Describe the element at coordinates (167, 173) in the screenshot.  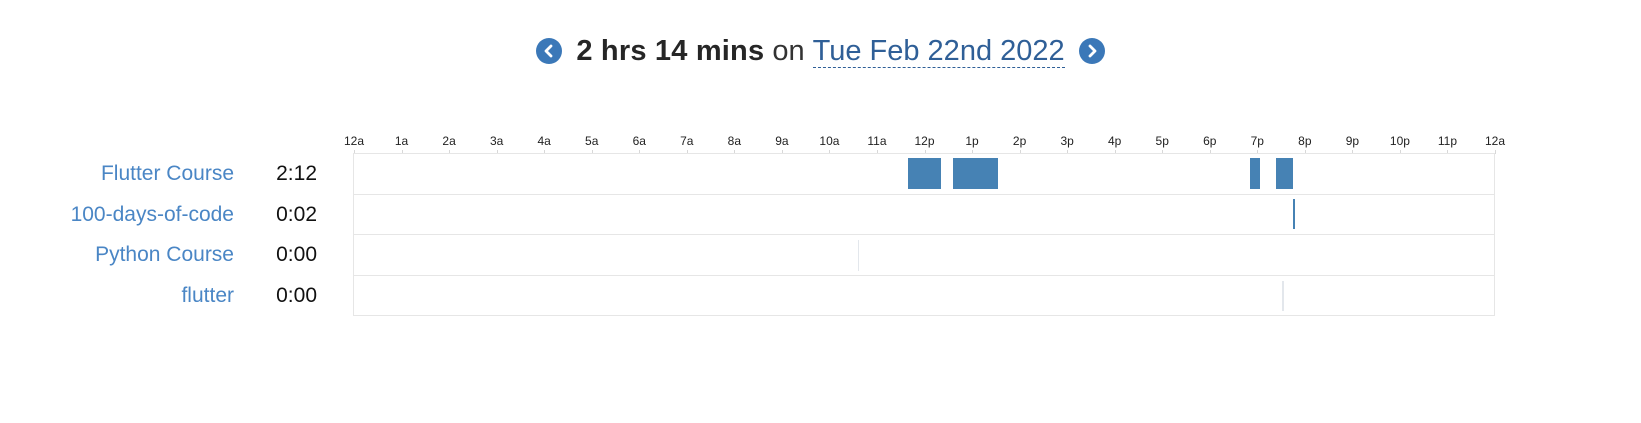
I see `project-link: Flutter Course` at that location.